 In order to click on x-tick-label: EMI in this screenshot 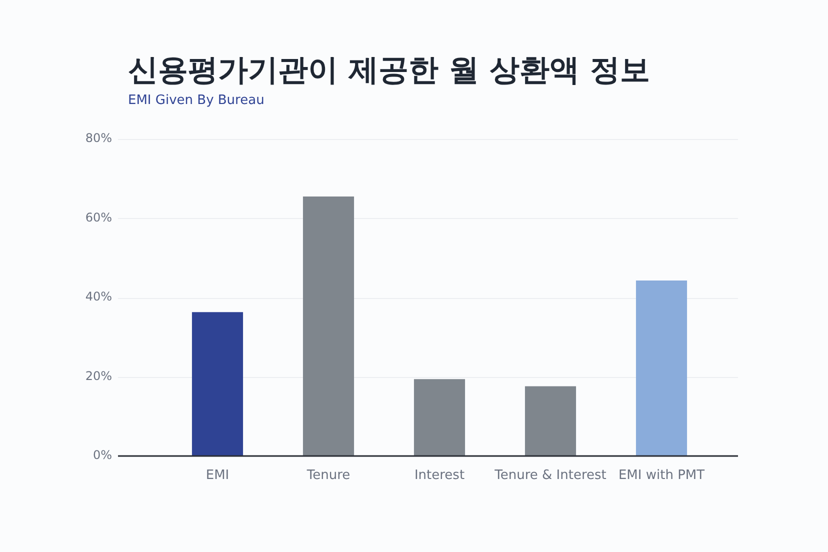, I will do `click(218, 476)`.